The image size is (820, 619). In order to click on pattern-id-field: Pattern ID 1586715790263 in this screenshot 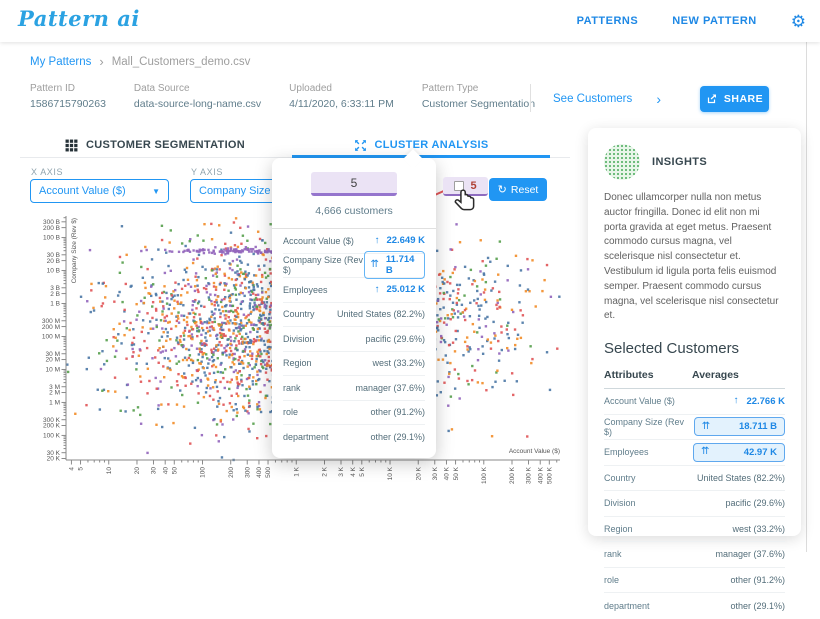, I will do `click(68, 96)`.